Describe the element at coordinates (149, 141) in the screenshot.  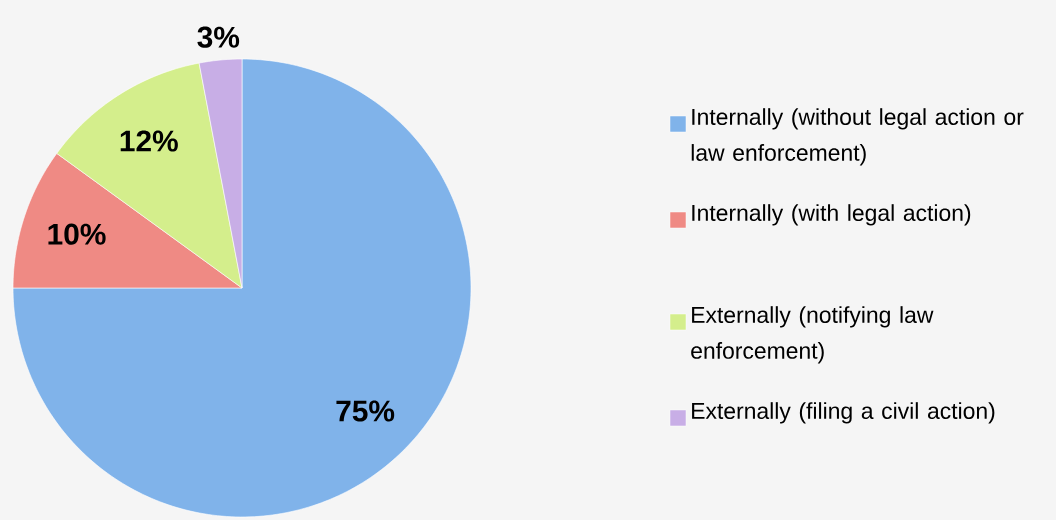
I see `data-label: 12%` at that location.